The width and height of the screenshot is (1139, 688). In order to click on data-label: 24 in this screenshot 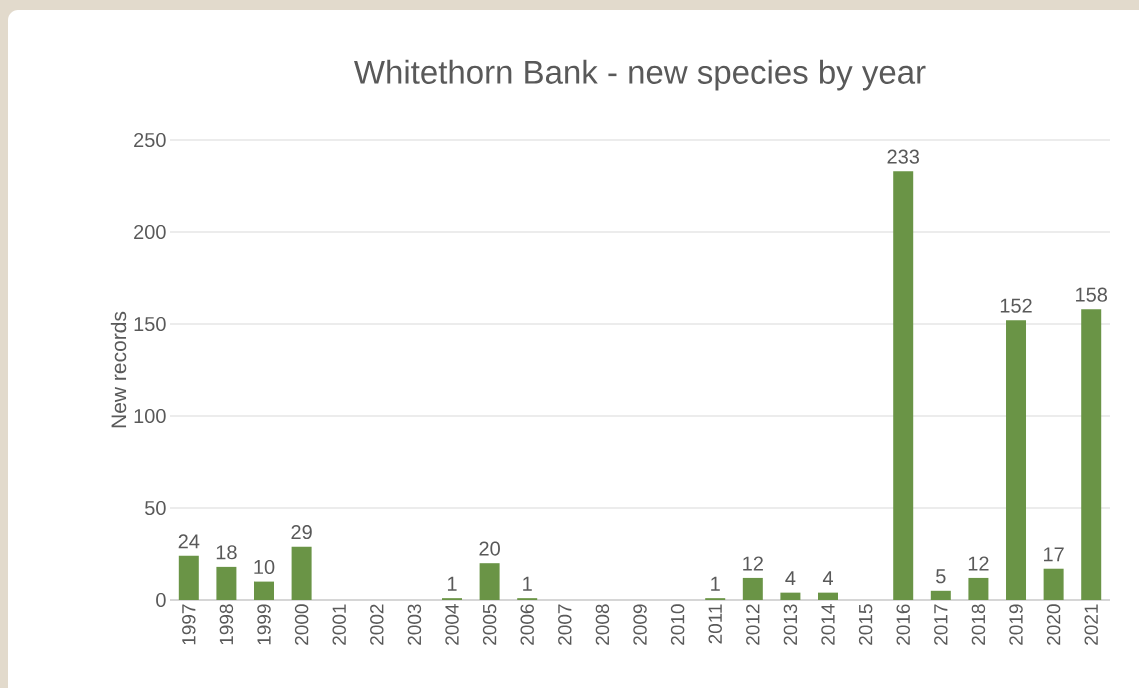, I will do `click(189, 541)`.